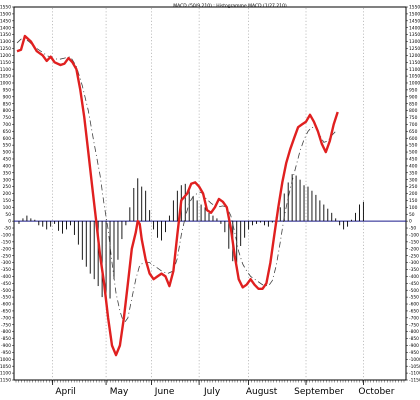  What do you see at coordinates (414, 256) in the screenshot?
I see `y-tick-label-right: -250` at bounding box center [414, 256].